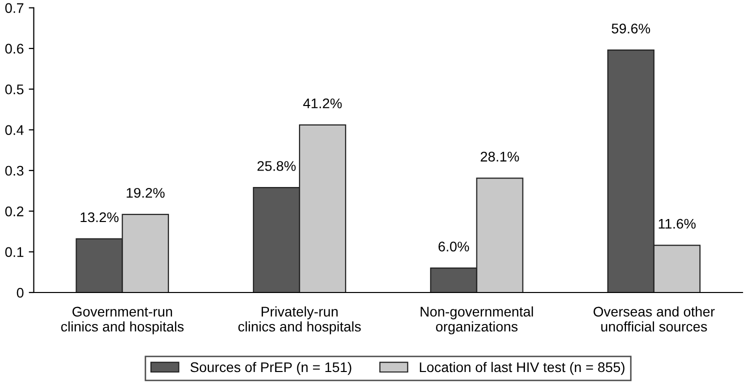 Image resolution: width=750 pixels, height=390 pixels. Describe the element at coordinates (14, 89) in the screenshot. I see `y-tick-label: 0.5` at that location.